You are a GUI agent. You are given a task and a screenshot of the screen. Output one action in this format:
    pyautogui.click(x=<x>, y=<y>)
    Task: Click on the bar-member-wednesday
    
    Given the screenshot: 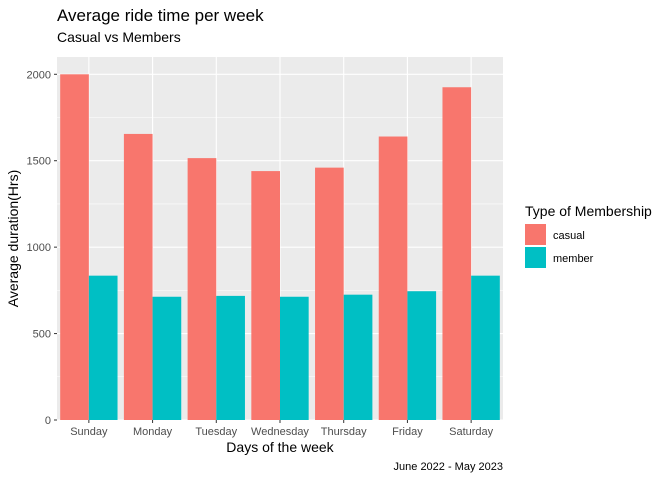 What is the action you would take?
    pyautogui.click(x=294, y=358)
    